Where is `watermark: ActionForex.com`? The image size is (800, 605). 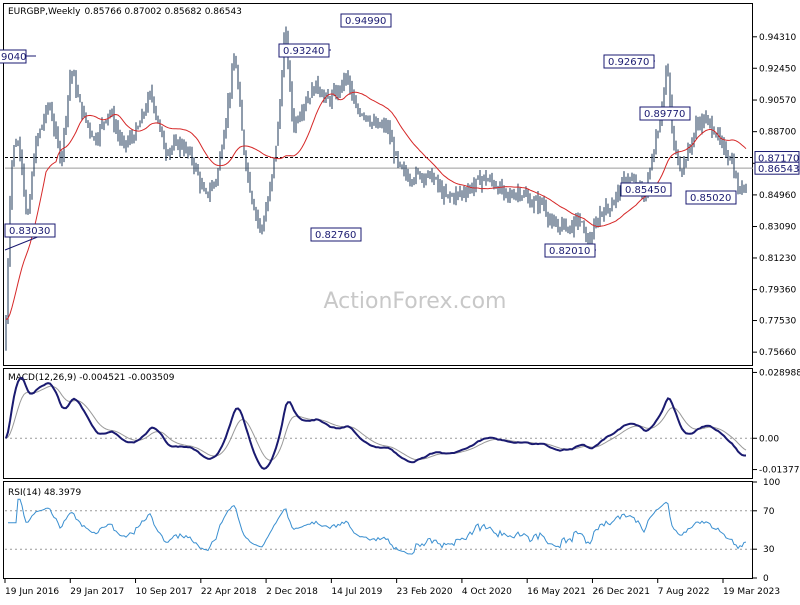 watermark: ActionForex.com is located at coordinates (415, 301).